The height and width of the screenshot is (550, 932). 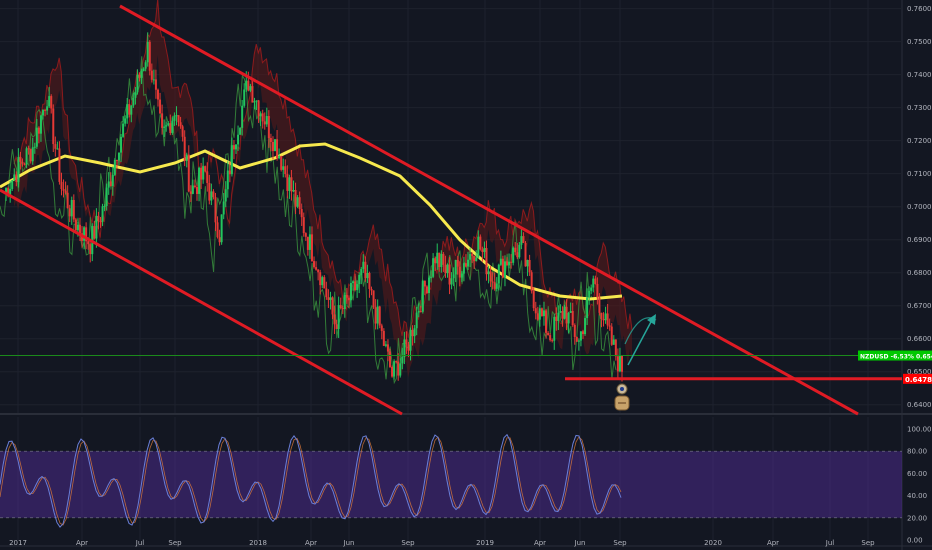 What do you see at coordinates (485, 543) in the screenshot?
I see `time-tick-label: 2019` at bounding box center [485, 543].